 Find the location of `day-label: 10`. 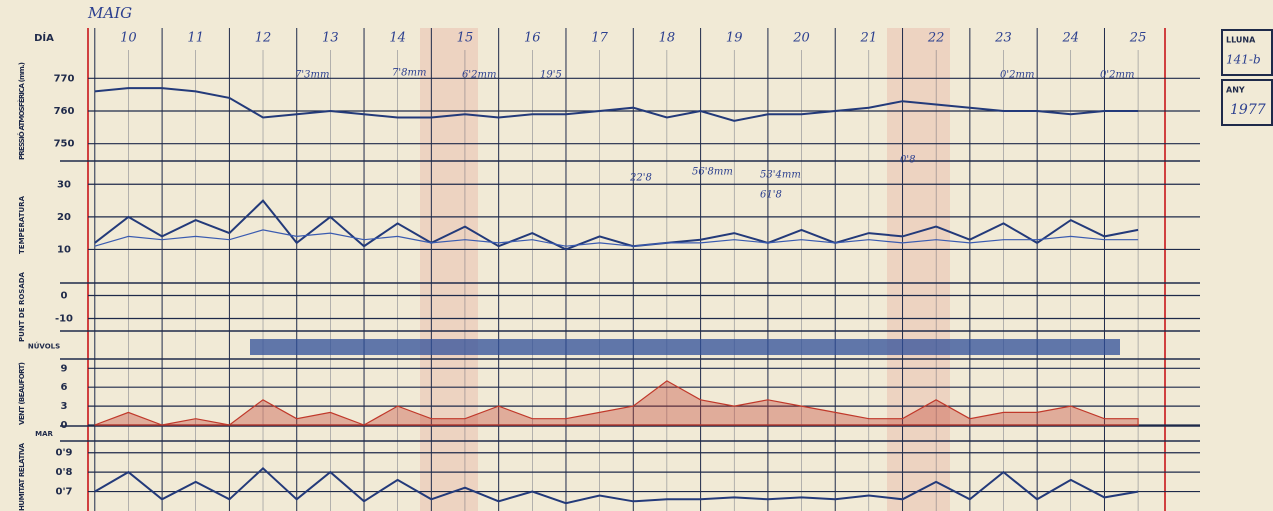

day-label: 10 is located at coordinates (128, 38).